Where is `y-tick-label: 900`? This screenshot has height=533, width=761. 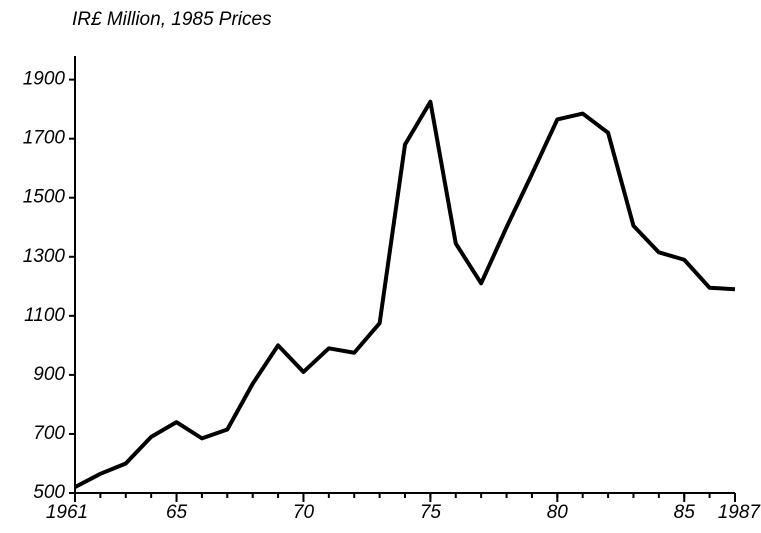 y-tick-label: 900 is located at coordinates (49, 374).